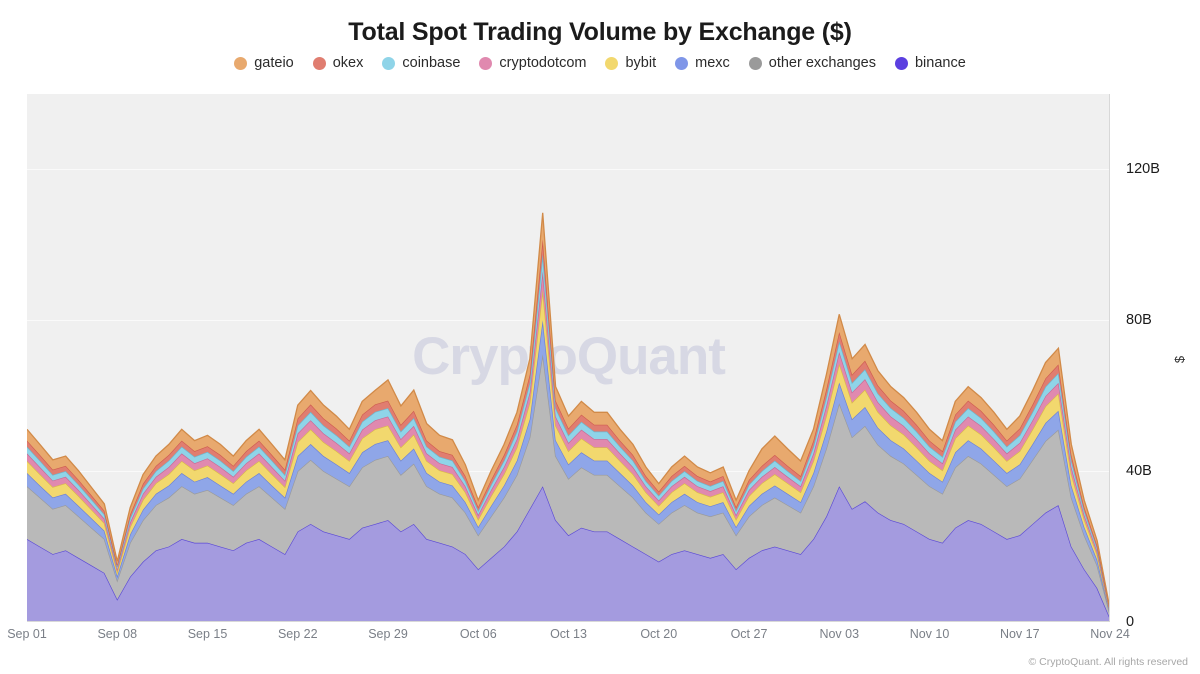 This screenshot has height=674, width=1200. Describe the element at coordinates (1139, 320) in the screenshot. I see `y-axis-tick-label: 80B` at that location.